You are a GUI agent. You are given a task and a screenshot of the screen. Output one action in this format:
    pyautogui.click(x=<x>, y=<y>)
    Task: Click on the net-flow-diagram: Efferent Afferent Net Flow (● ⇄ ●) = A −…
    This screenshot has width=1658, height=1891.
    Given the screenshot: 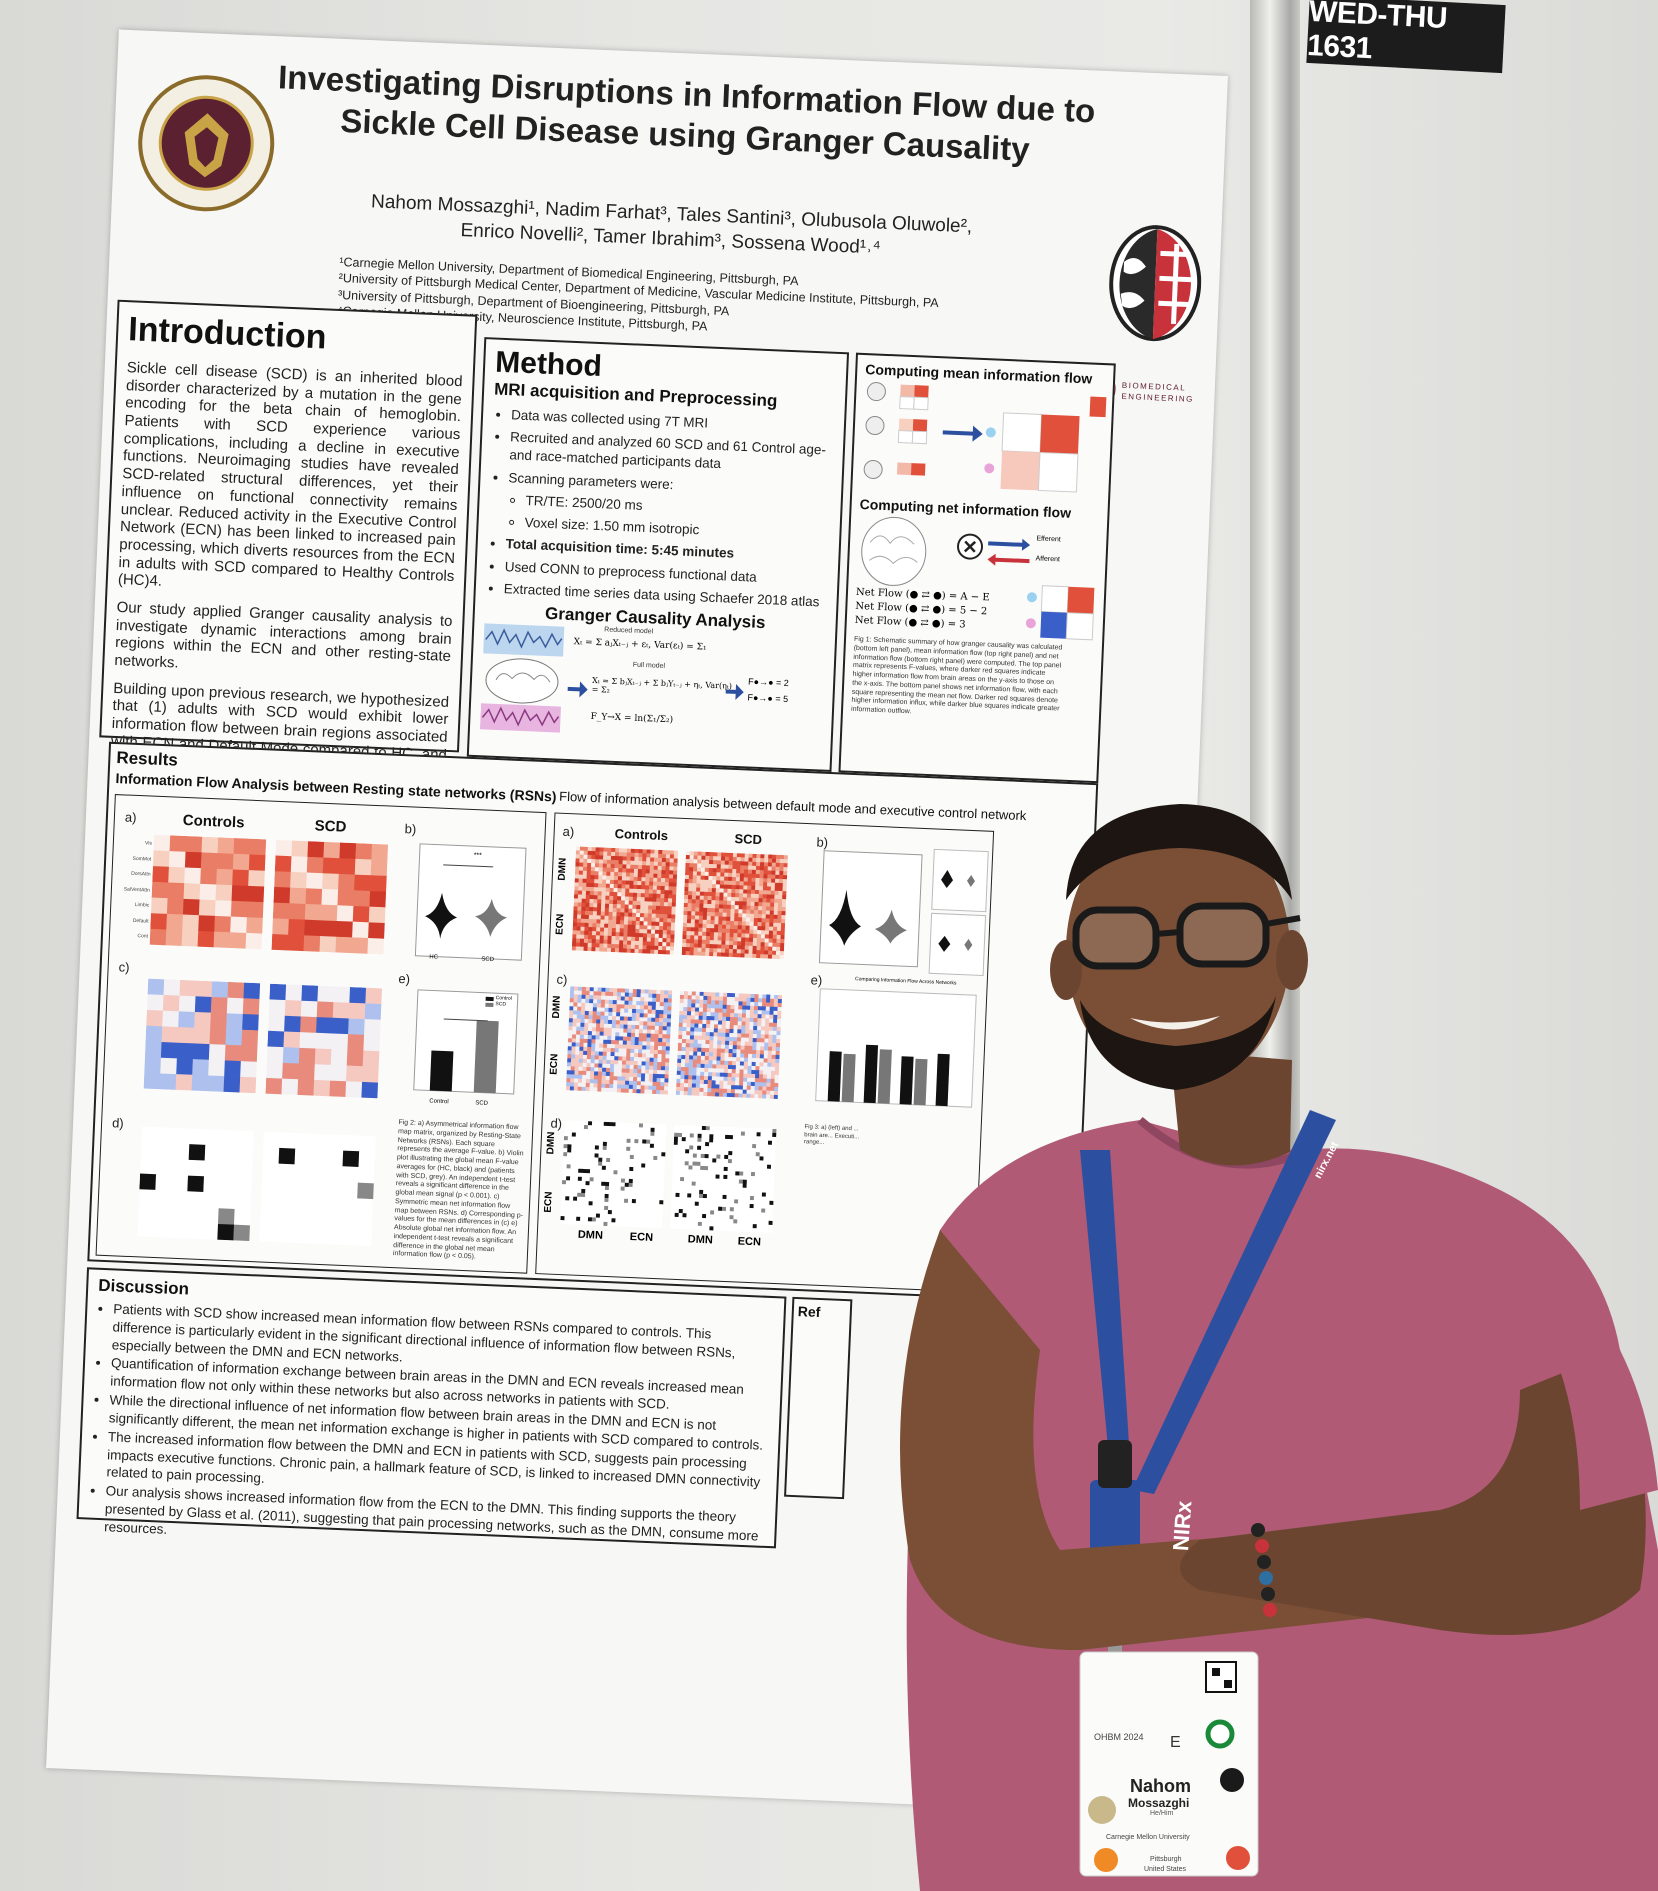 What is the action you would take?
    pyautogui.click(x=976, y=577)
    